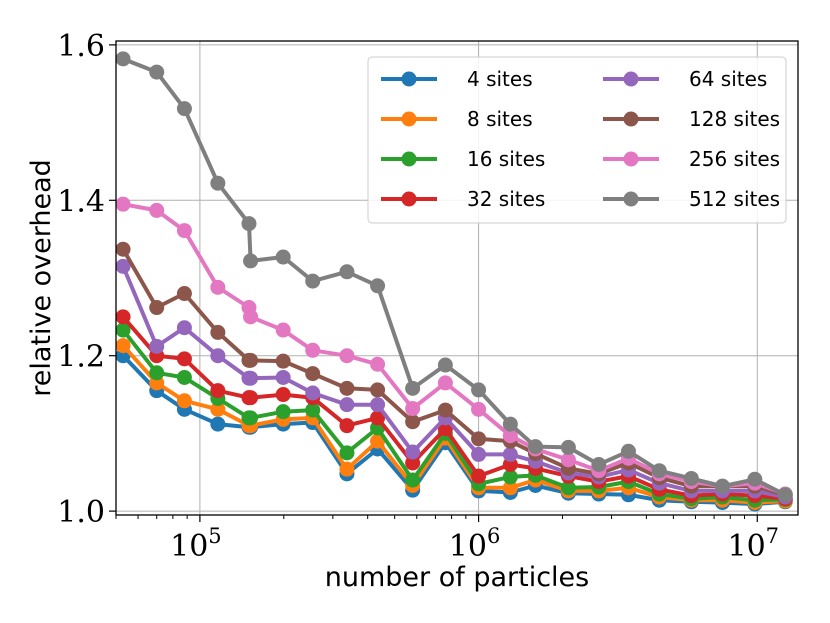  Describe the element at coordinates (81, 46) in the screenshot. I see `y-tick-label: 1.6` at that location.